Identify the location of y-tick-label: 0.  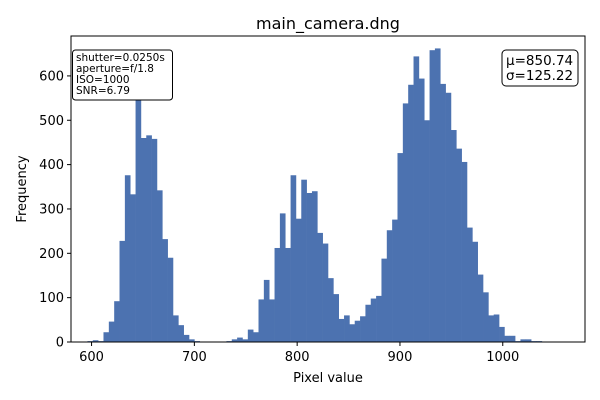
(60, 343).